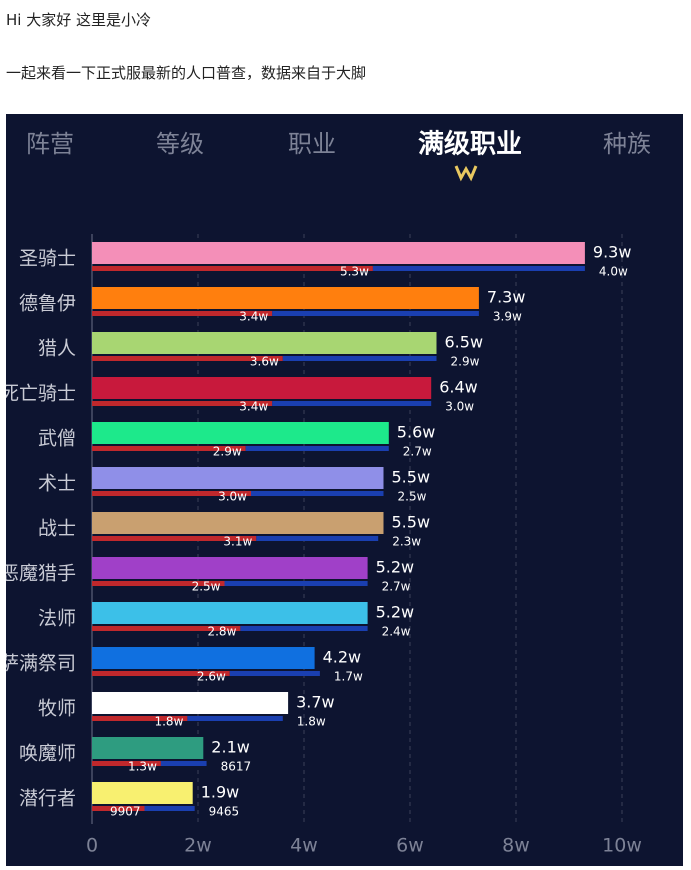 This screenshot has height=870, width=691. I want to click on series-label: 5.3w, so click(354, 272).